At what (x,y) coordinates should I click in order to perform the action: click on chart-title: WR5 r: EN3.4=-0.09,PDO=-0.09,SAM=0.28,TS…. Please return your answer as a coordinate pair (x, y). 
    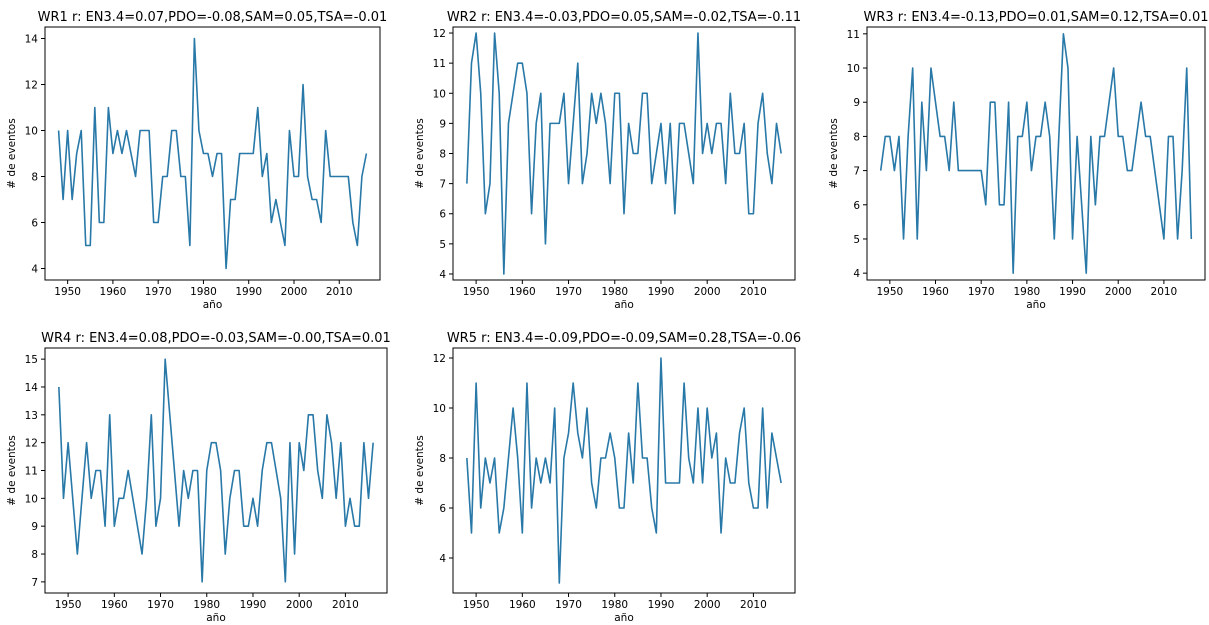
    Looking at the image, I should click on (624, 338).